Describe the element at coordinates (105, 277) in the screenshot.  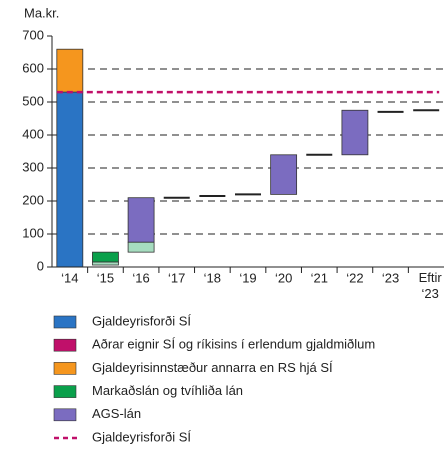
I see `x-tick-label: ‘15` at that location.